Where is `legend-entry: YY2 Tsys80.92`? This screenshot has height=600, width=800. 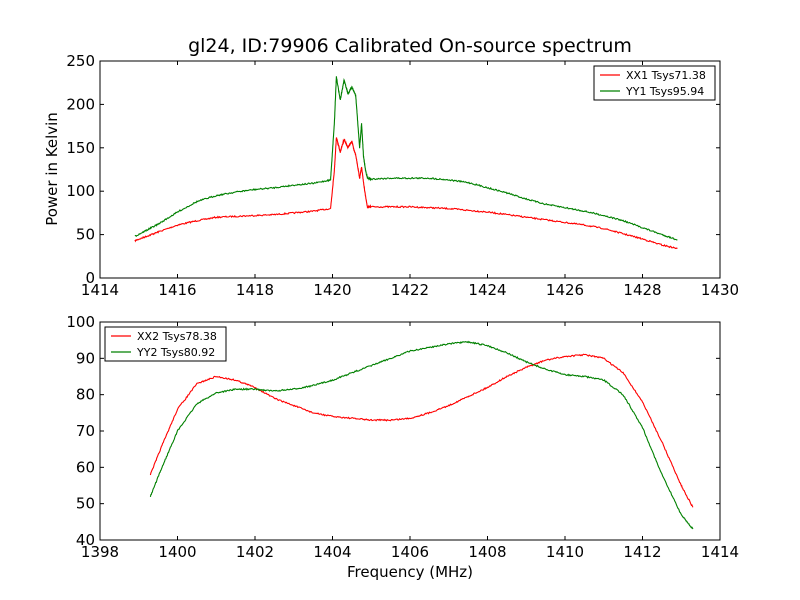
legend-entry: YY2 Tsys80.92 is located at coordinates (175, 352).